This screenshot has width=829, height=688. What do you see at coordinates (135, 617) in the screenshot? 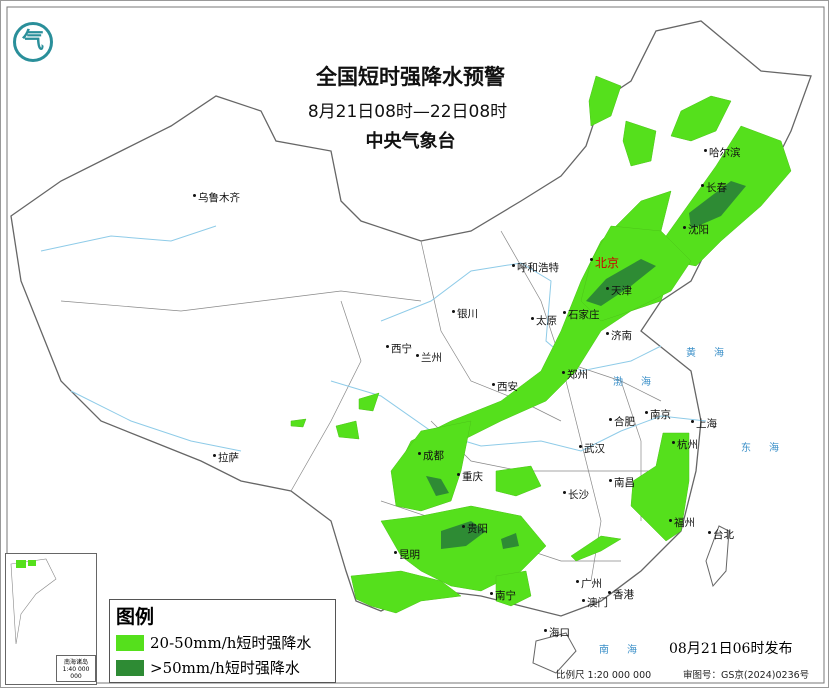
I see `legend-title: 图例` at bounding box center [135, 617].